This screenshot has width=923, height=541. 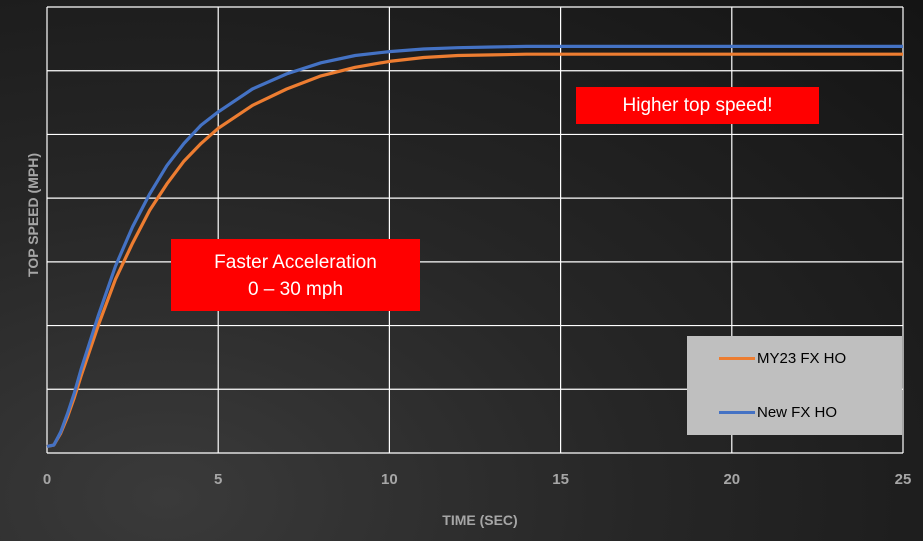 I want to click on x-tick-label: 10, so click(x=389, y=479).